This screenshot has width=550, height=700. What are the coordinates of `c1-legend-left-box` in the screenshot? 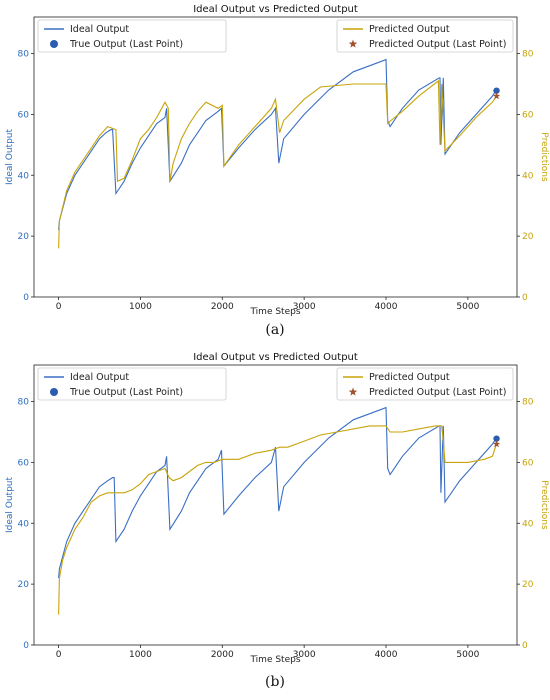 It's located at (132, 384).